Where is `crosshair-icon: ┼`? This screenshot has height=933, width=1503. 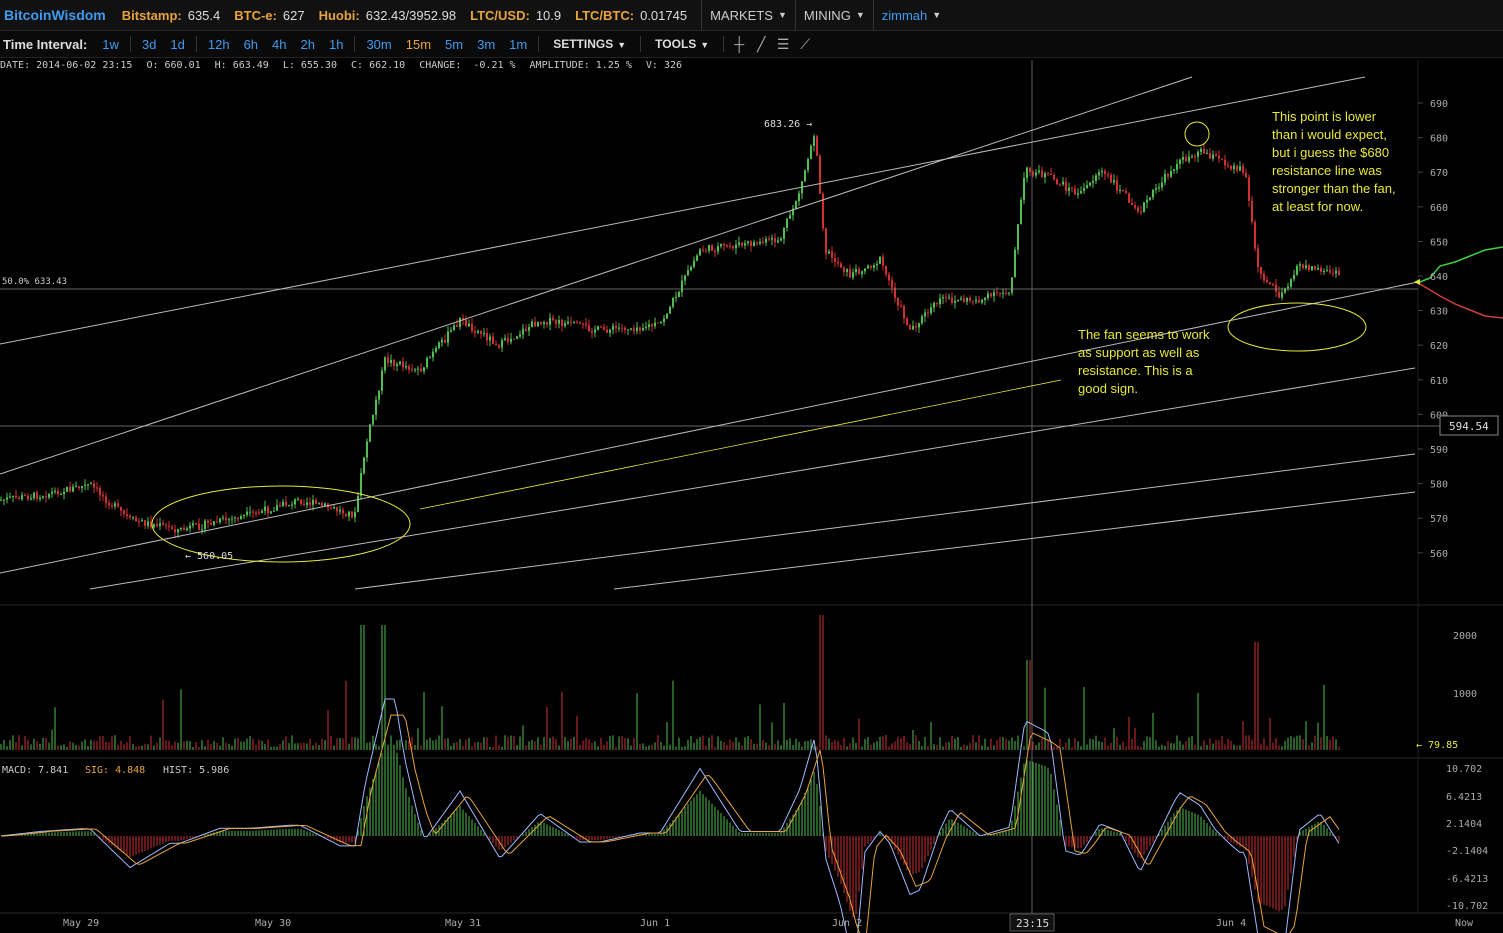
crosshair-icon: ┼ is located at coordinates (739, 44).